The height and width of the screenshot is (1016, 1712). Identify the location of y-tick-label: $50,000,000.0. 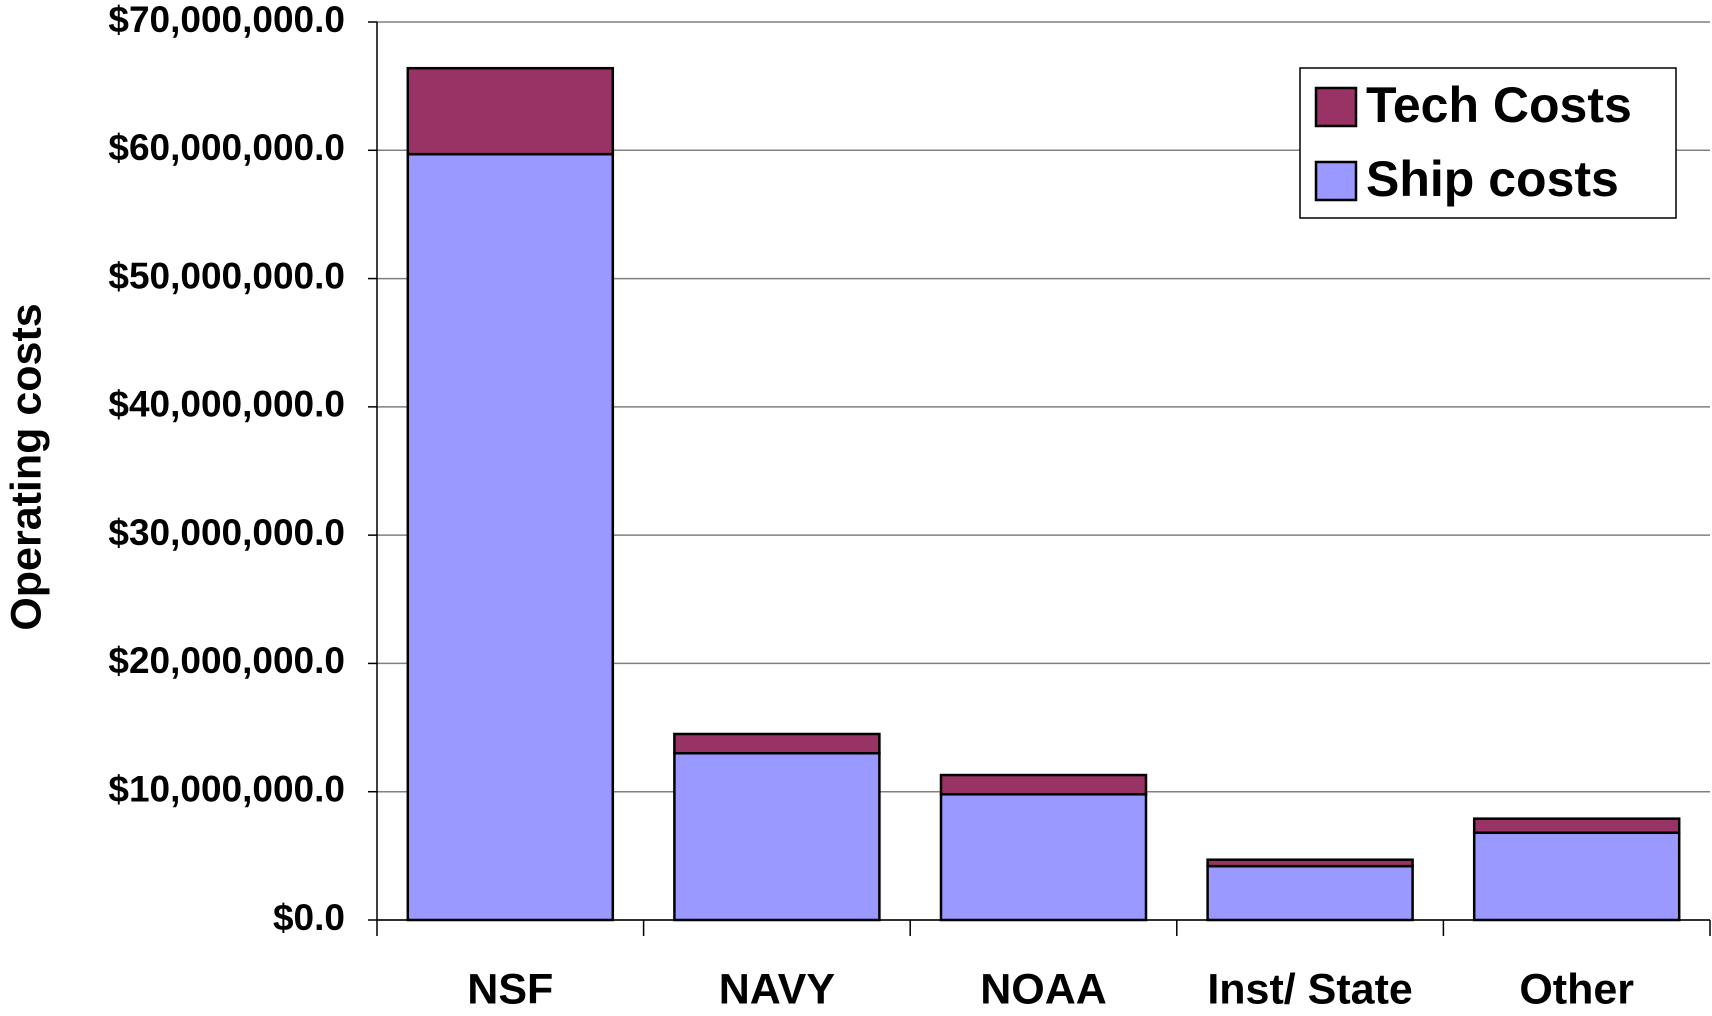
(226, 275).